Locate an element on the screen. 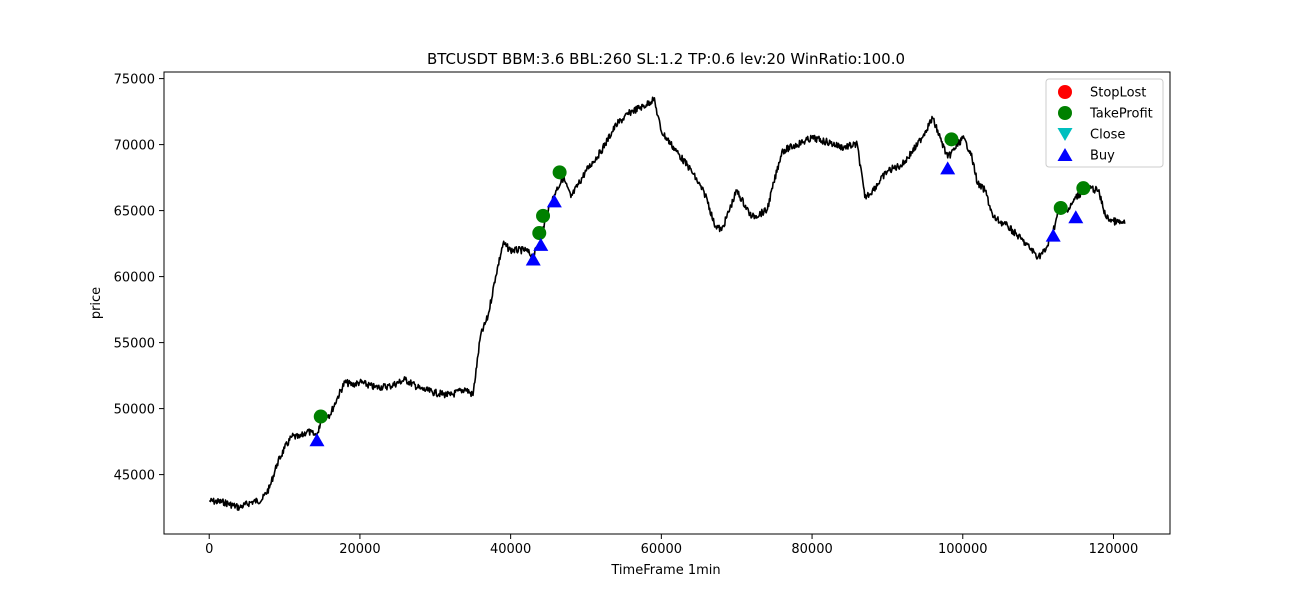 Image resolution: width=1300 pixels, height=600 pixels. legend-label: Buy is located at coordinates (1102, 156).